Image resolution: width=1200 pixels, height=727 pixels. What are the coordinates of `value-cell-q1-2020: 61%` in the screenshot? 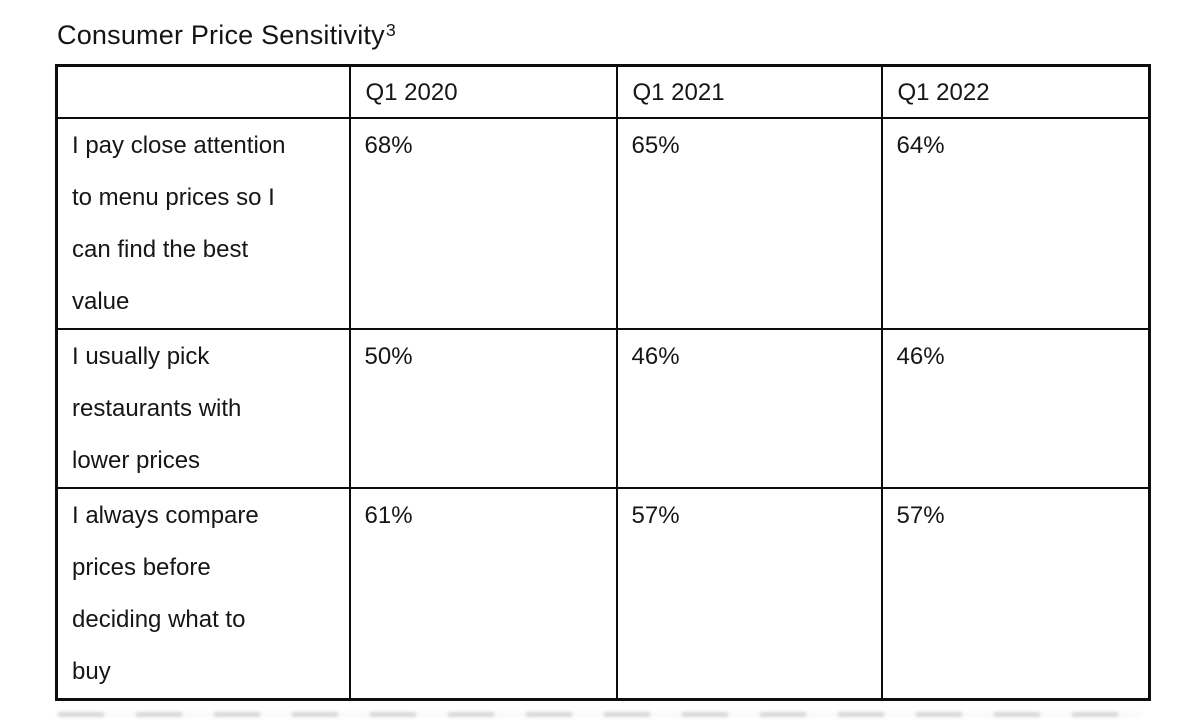 It's located at (483, 593).